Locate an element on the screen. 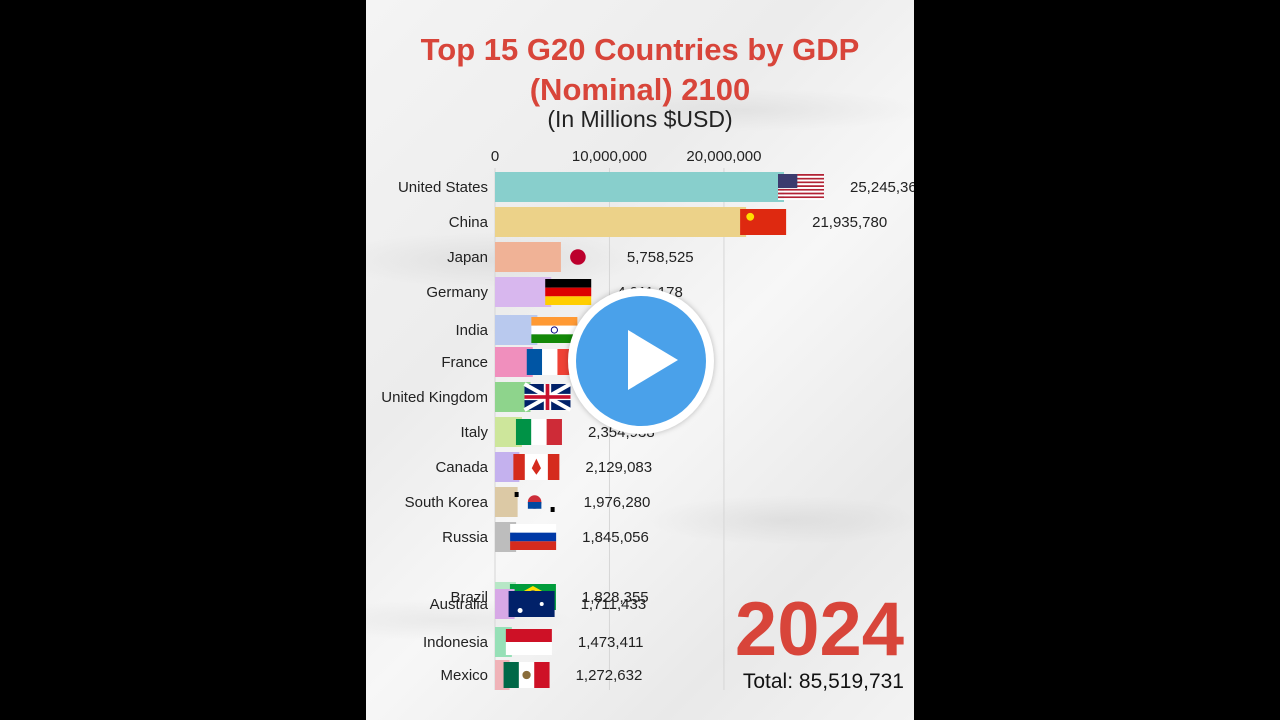  play-button-circle is located at coordinates (641, 361).